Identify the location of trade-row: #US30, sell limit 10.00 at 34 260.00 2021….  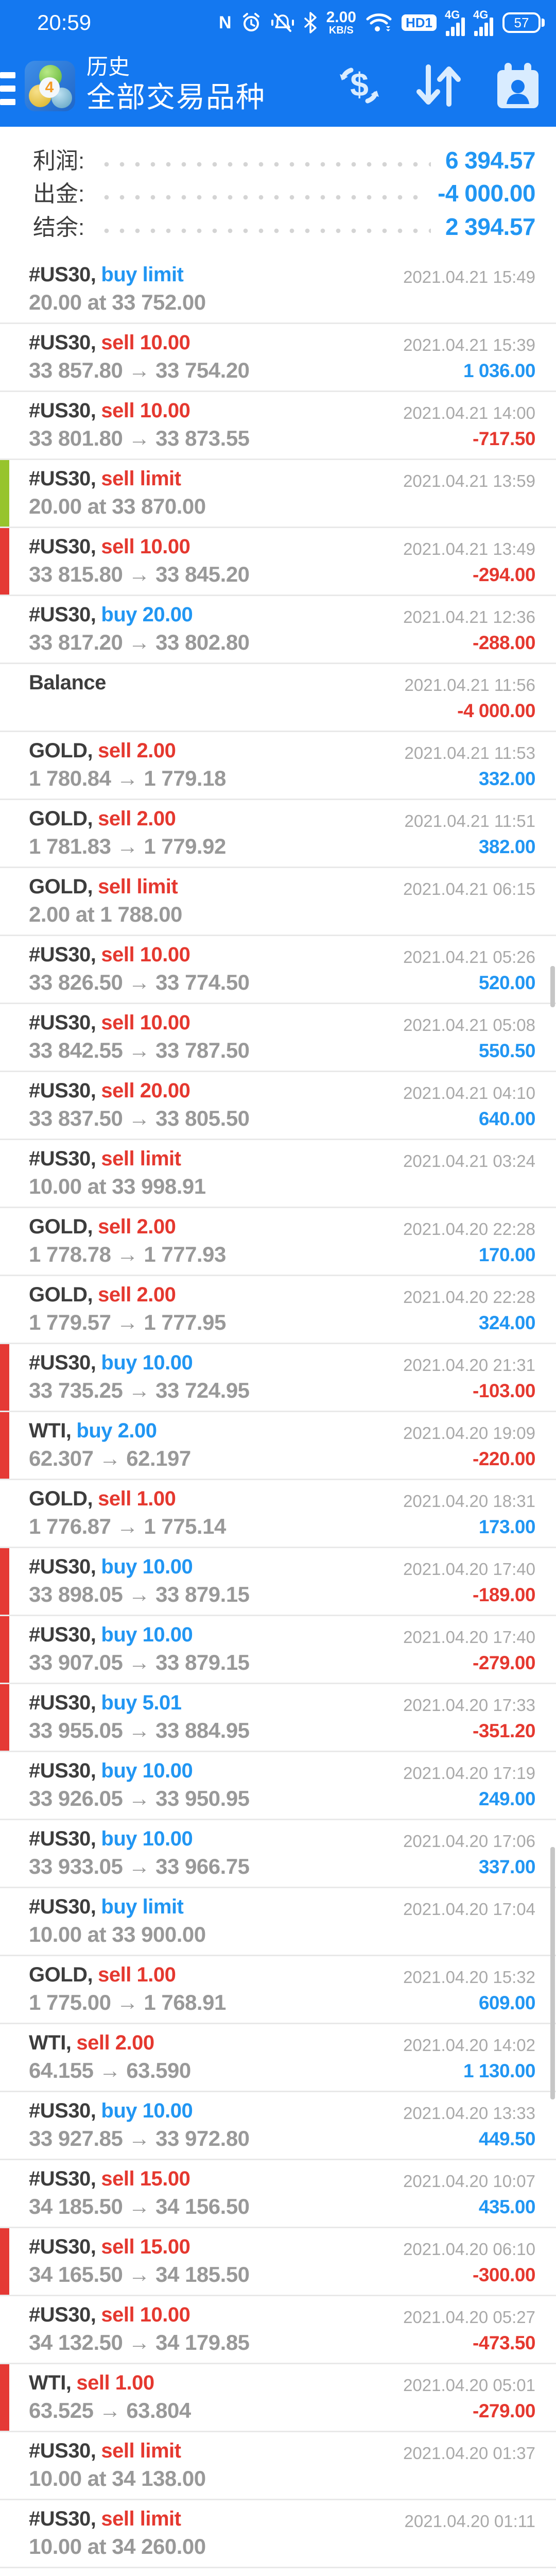
(278, 2534).